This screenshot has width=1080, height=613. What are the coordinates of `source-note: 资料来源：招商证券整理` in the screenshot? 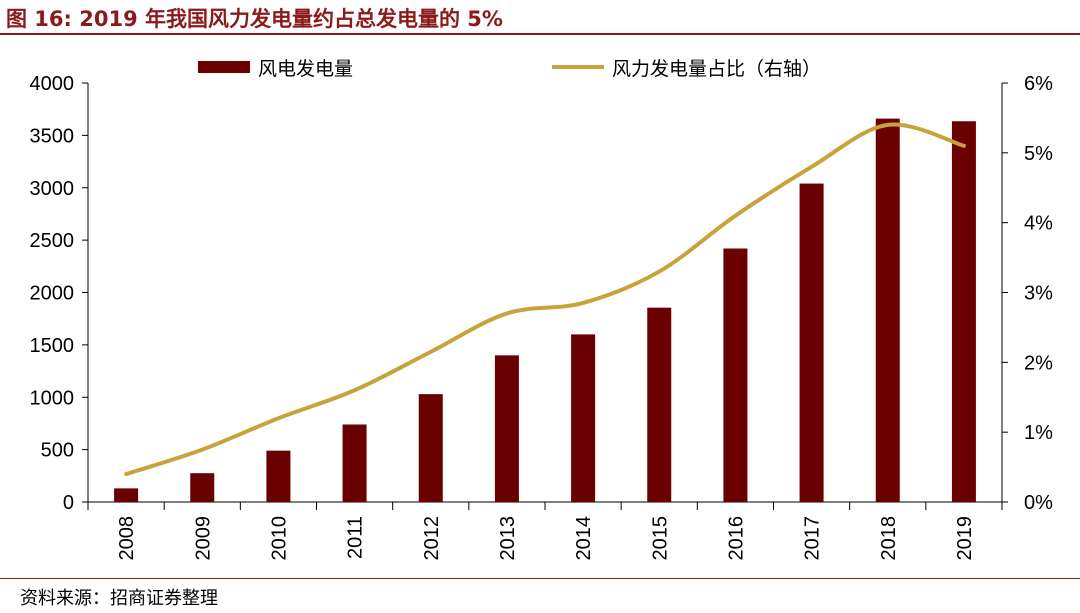 It's located at (119, 598).